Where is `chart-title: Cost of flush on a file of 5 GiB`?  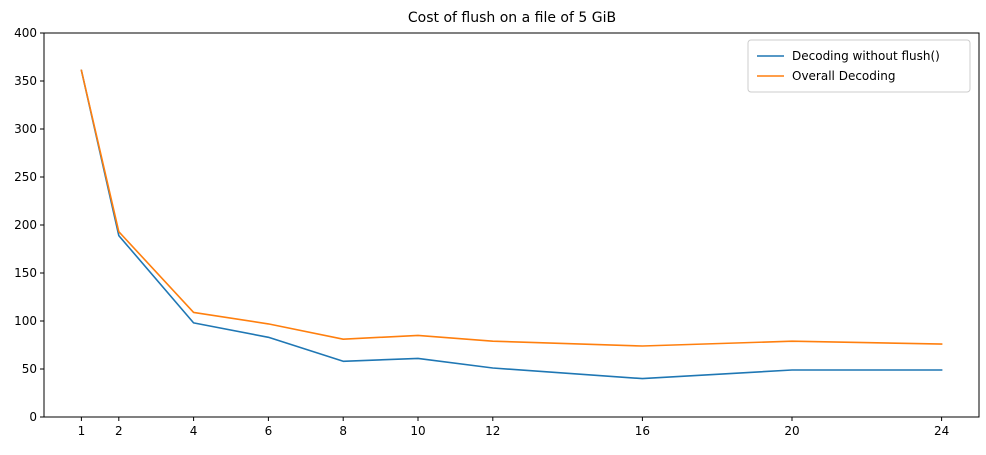
chart-title: Cost of flush on a file of 5 GiB is located at coordinates (512, 18).